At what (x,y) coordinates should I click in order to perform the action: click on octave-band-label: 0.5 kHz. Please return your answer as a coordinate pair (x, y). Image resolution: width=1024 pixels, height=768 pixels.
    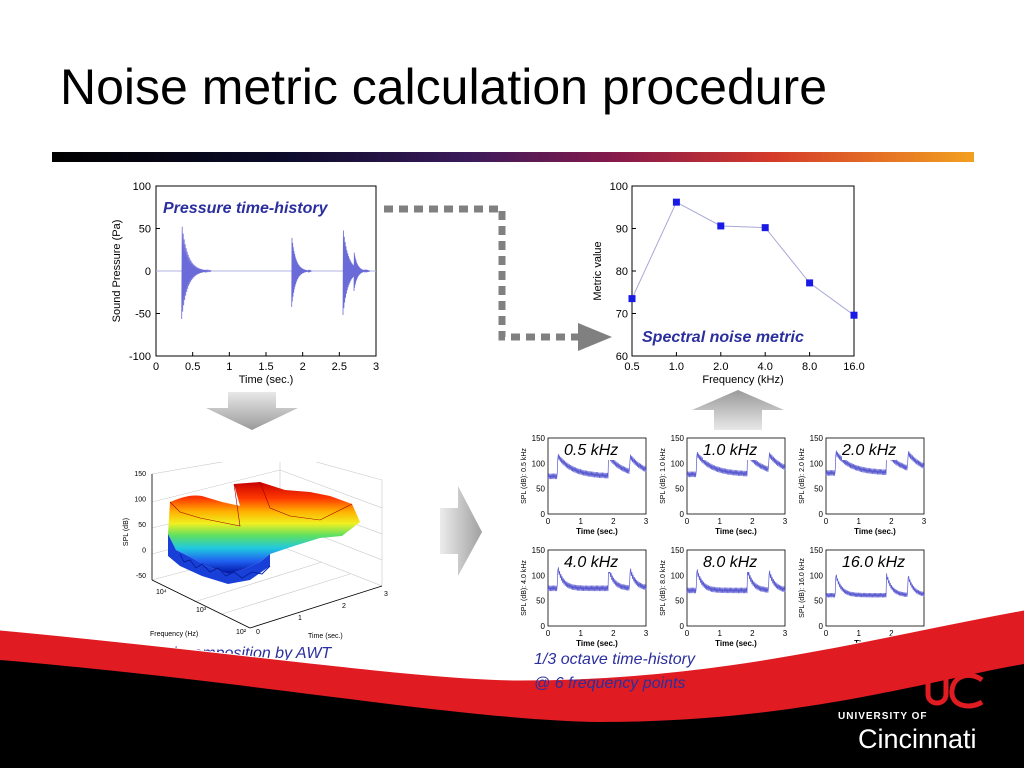
    Looking at the image, I should click on (591, 451).